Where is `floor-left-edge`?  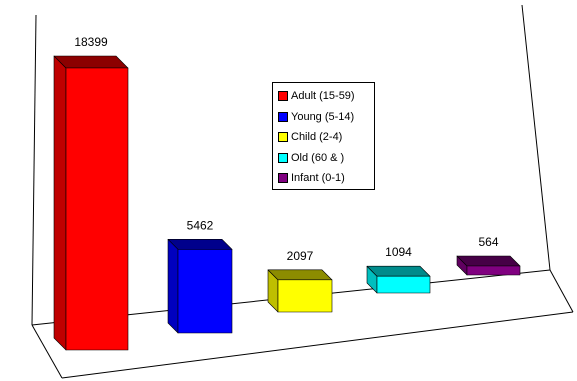 floor-left-edge is located at coordinates (47, 351).